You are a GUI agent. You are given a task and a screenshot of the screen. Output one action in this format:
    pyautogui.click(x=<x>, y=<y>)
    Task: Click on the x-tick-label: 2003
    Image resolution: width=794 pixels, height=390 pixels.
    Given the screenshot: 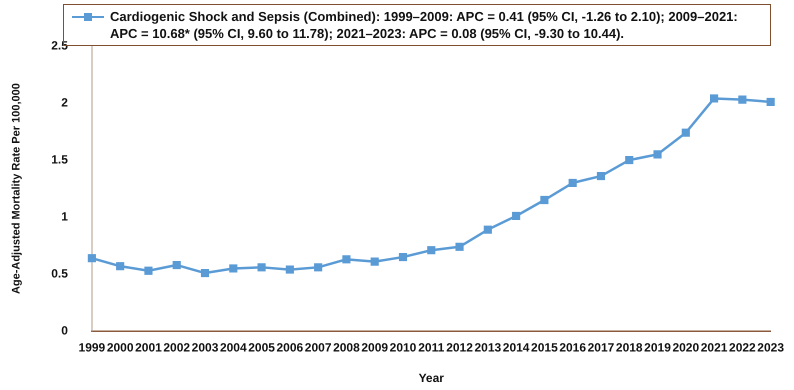 What is the action you would take?
    pyautogui.click(x=205, y=347)
    